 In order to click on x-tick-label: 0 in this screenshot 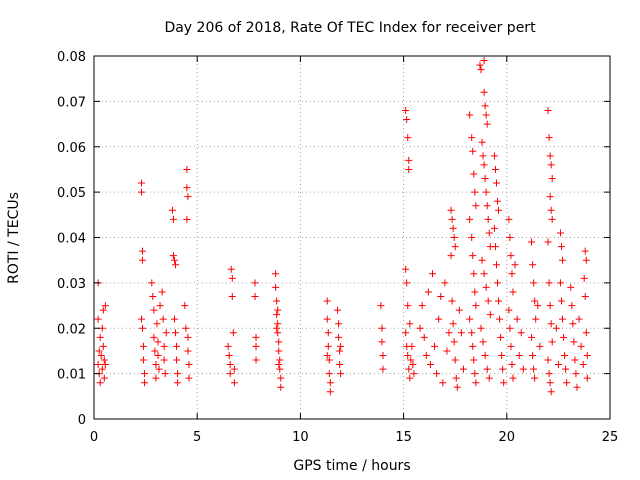, I will do `click(94, 437)`.